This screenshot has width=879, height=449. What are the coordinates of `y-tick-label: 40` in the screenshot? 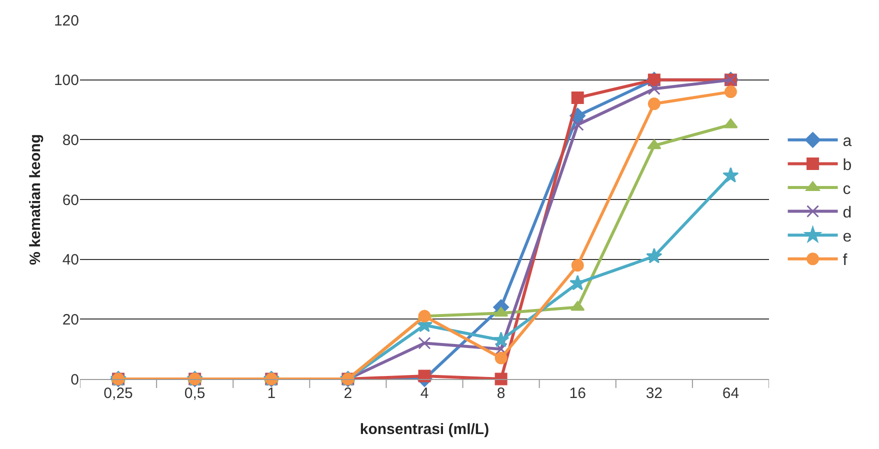 It's located at (70, 260).